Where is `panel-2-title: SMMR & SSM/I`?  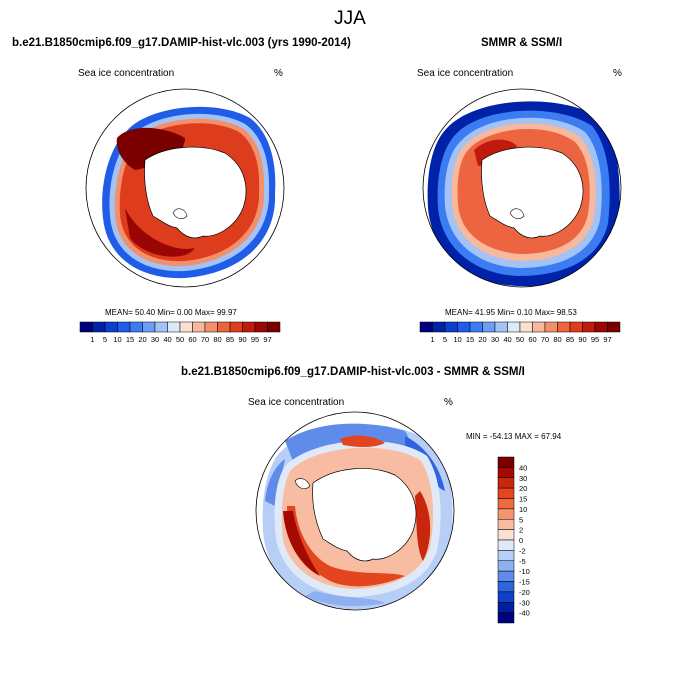
panel-2-title: SMMR & SSM/I is located at coordinates (522, 43).